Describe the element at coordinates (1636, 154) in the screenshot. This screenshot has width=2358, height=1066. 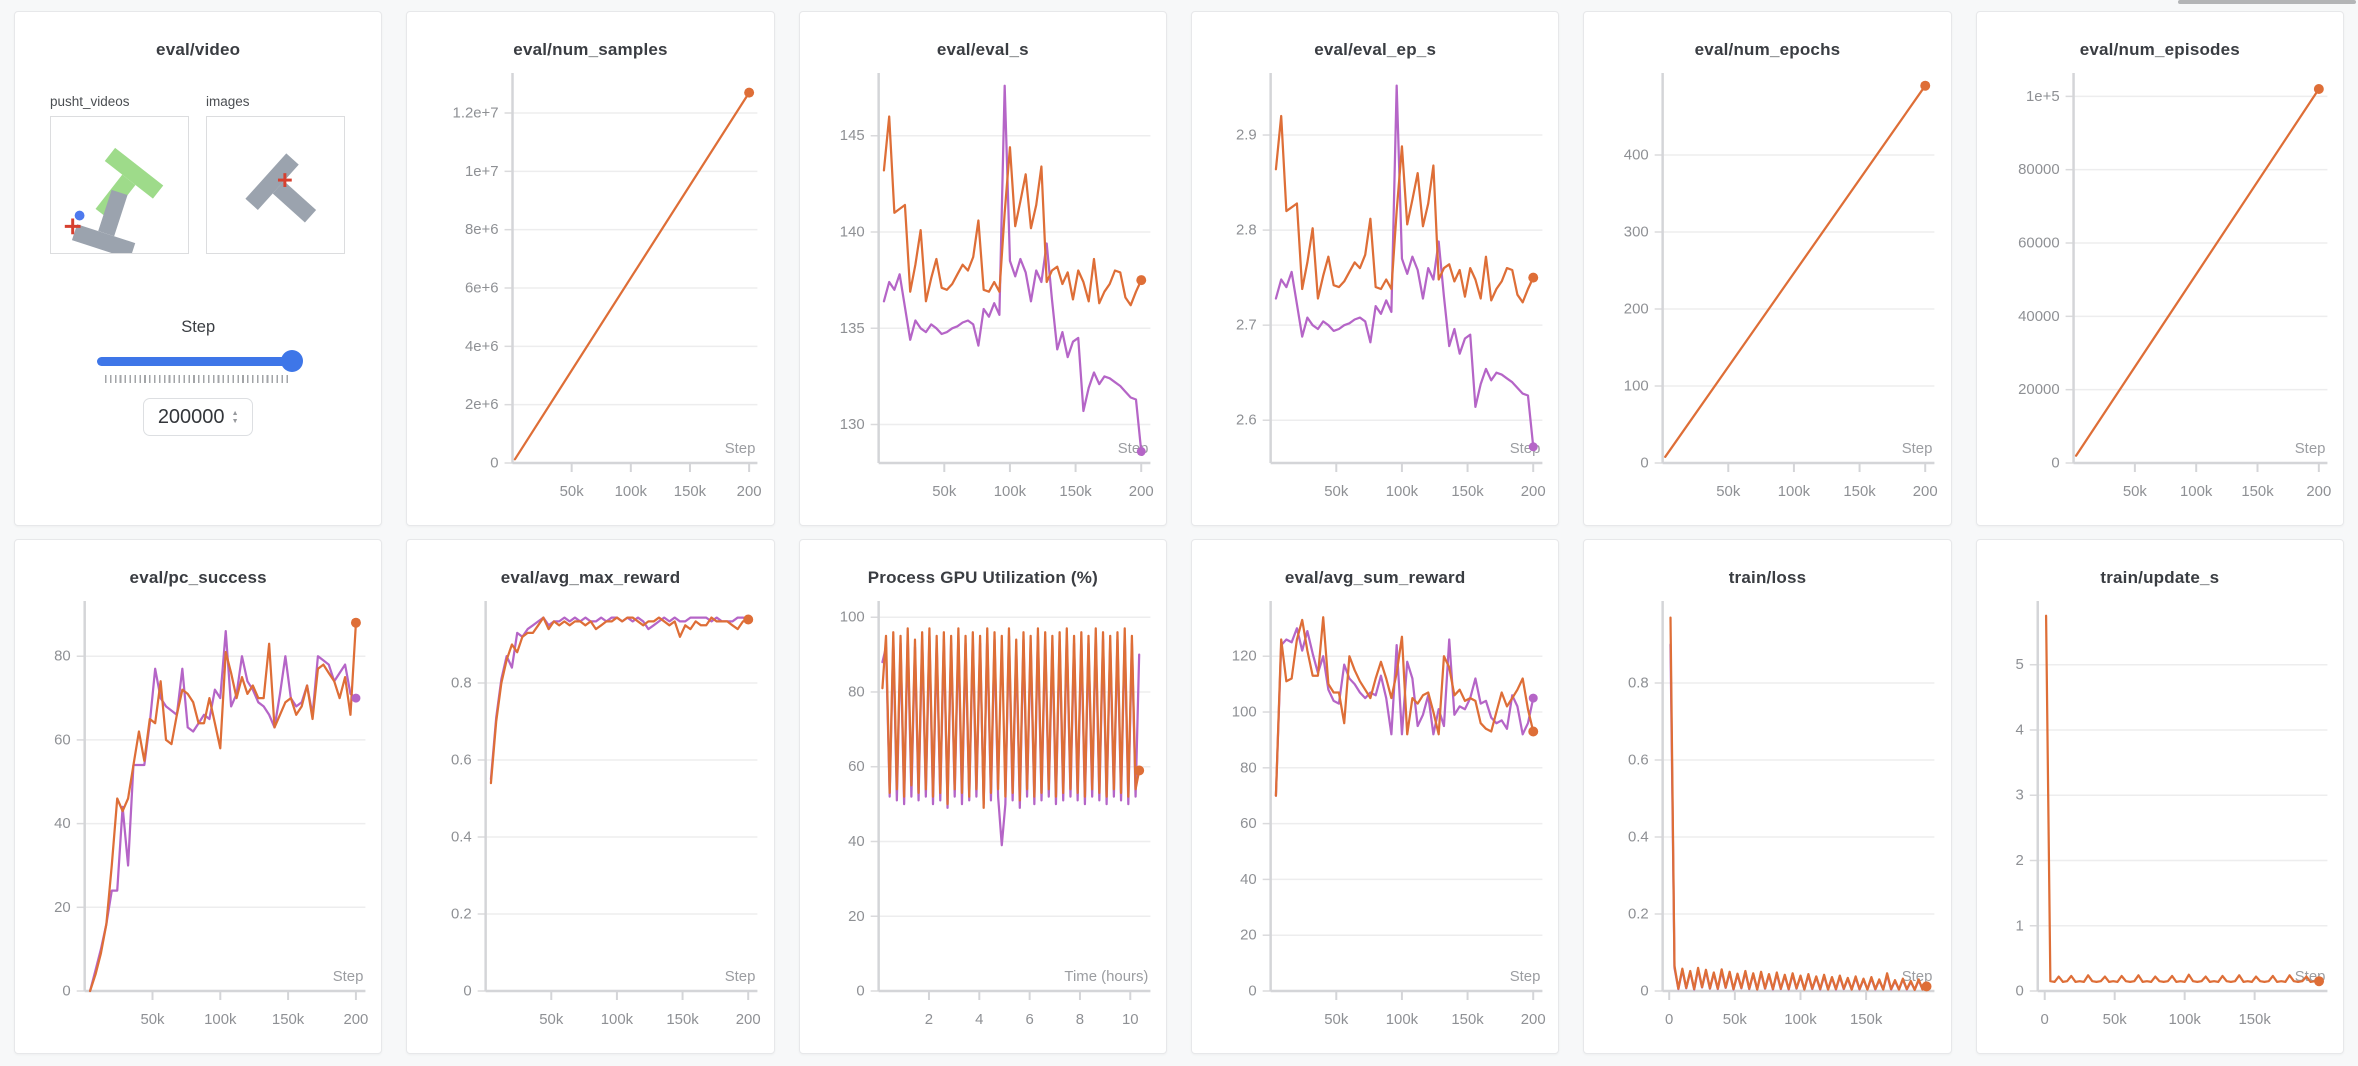
I see `svg-text: 400` at that location.